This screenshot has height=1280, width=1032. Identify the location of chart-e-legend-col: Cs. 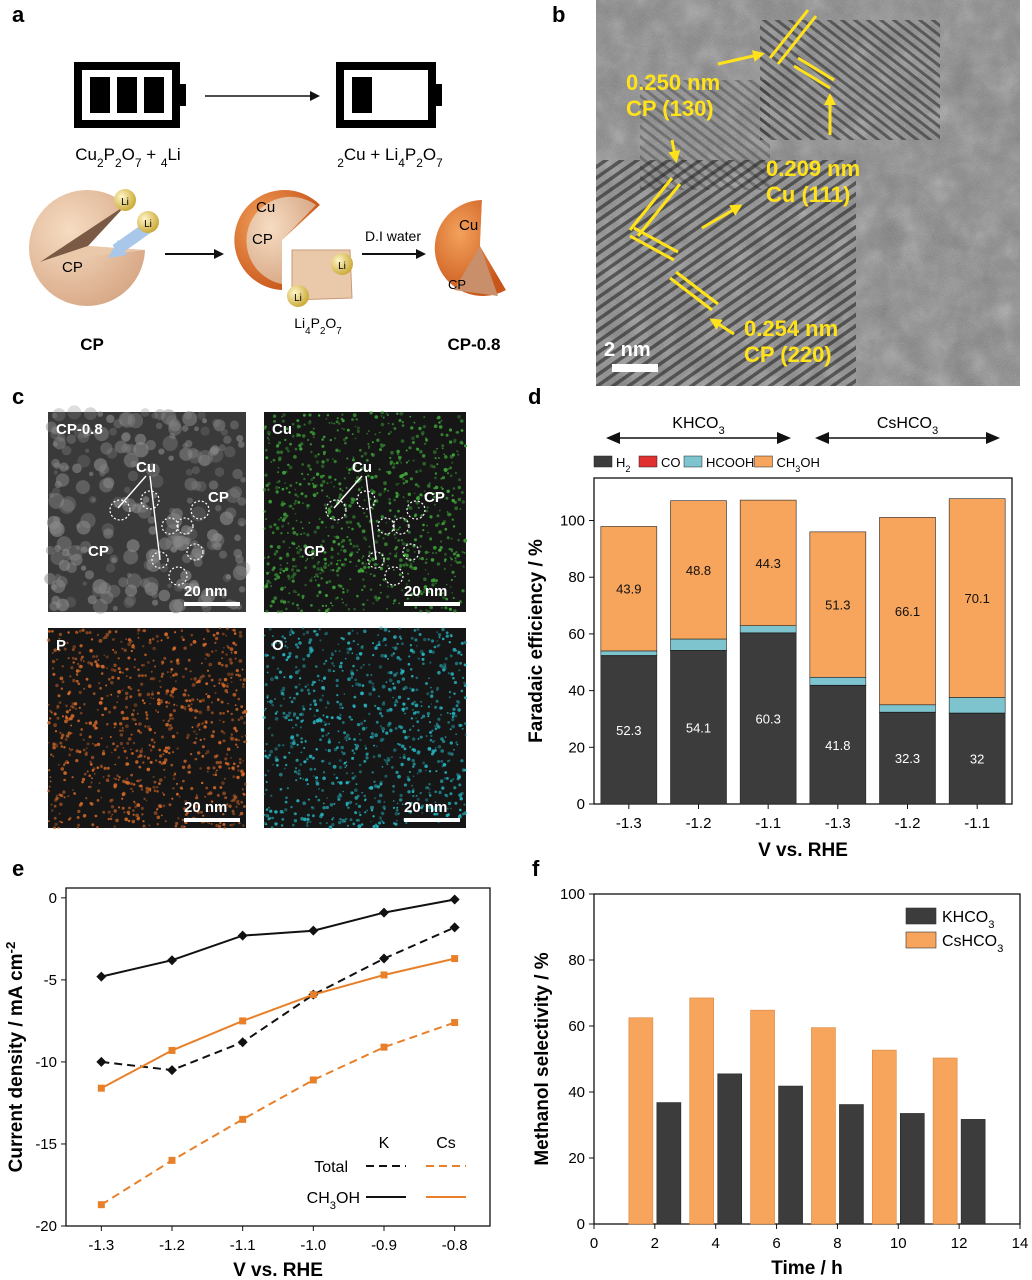
(446, 1143).